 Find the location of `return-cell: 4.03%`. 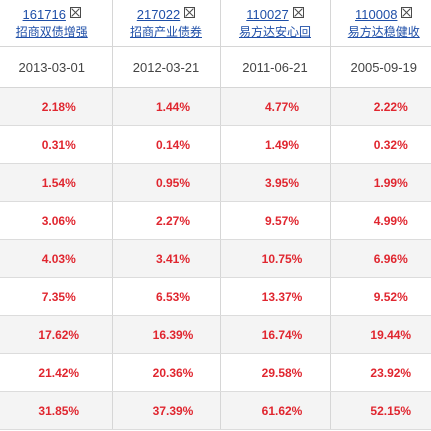

return-cell: 4.03% is located at coordinates (56, 258).